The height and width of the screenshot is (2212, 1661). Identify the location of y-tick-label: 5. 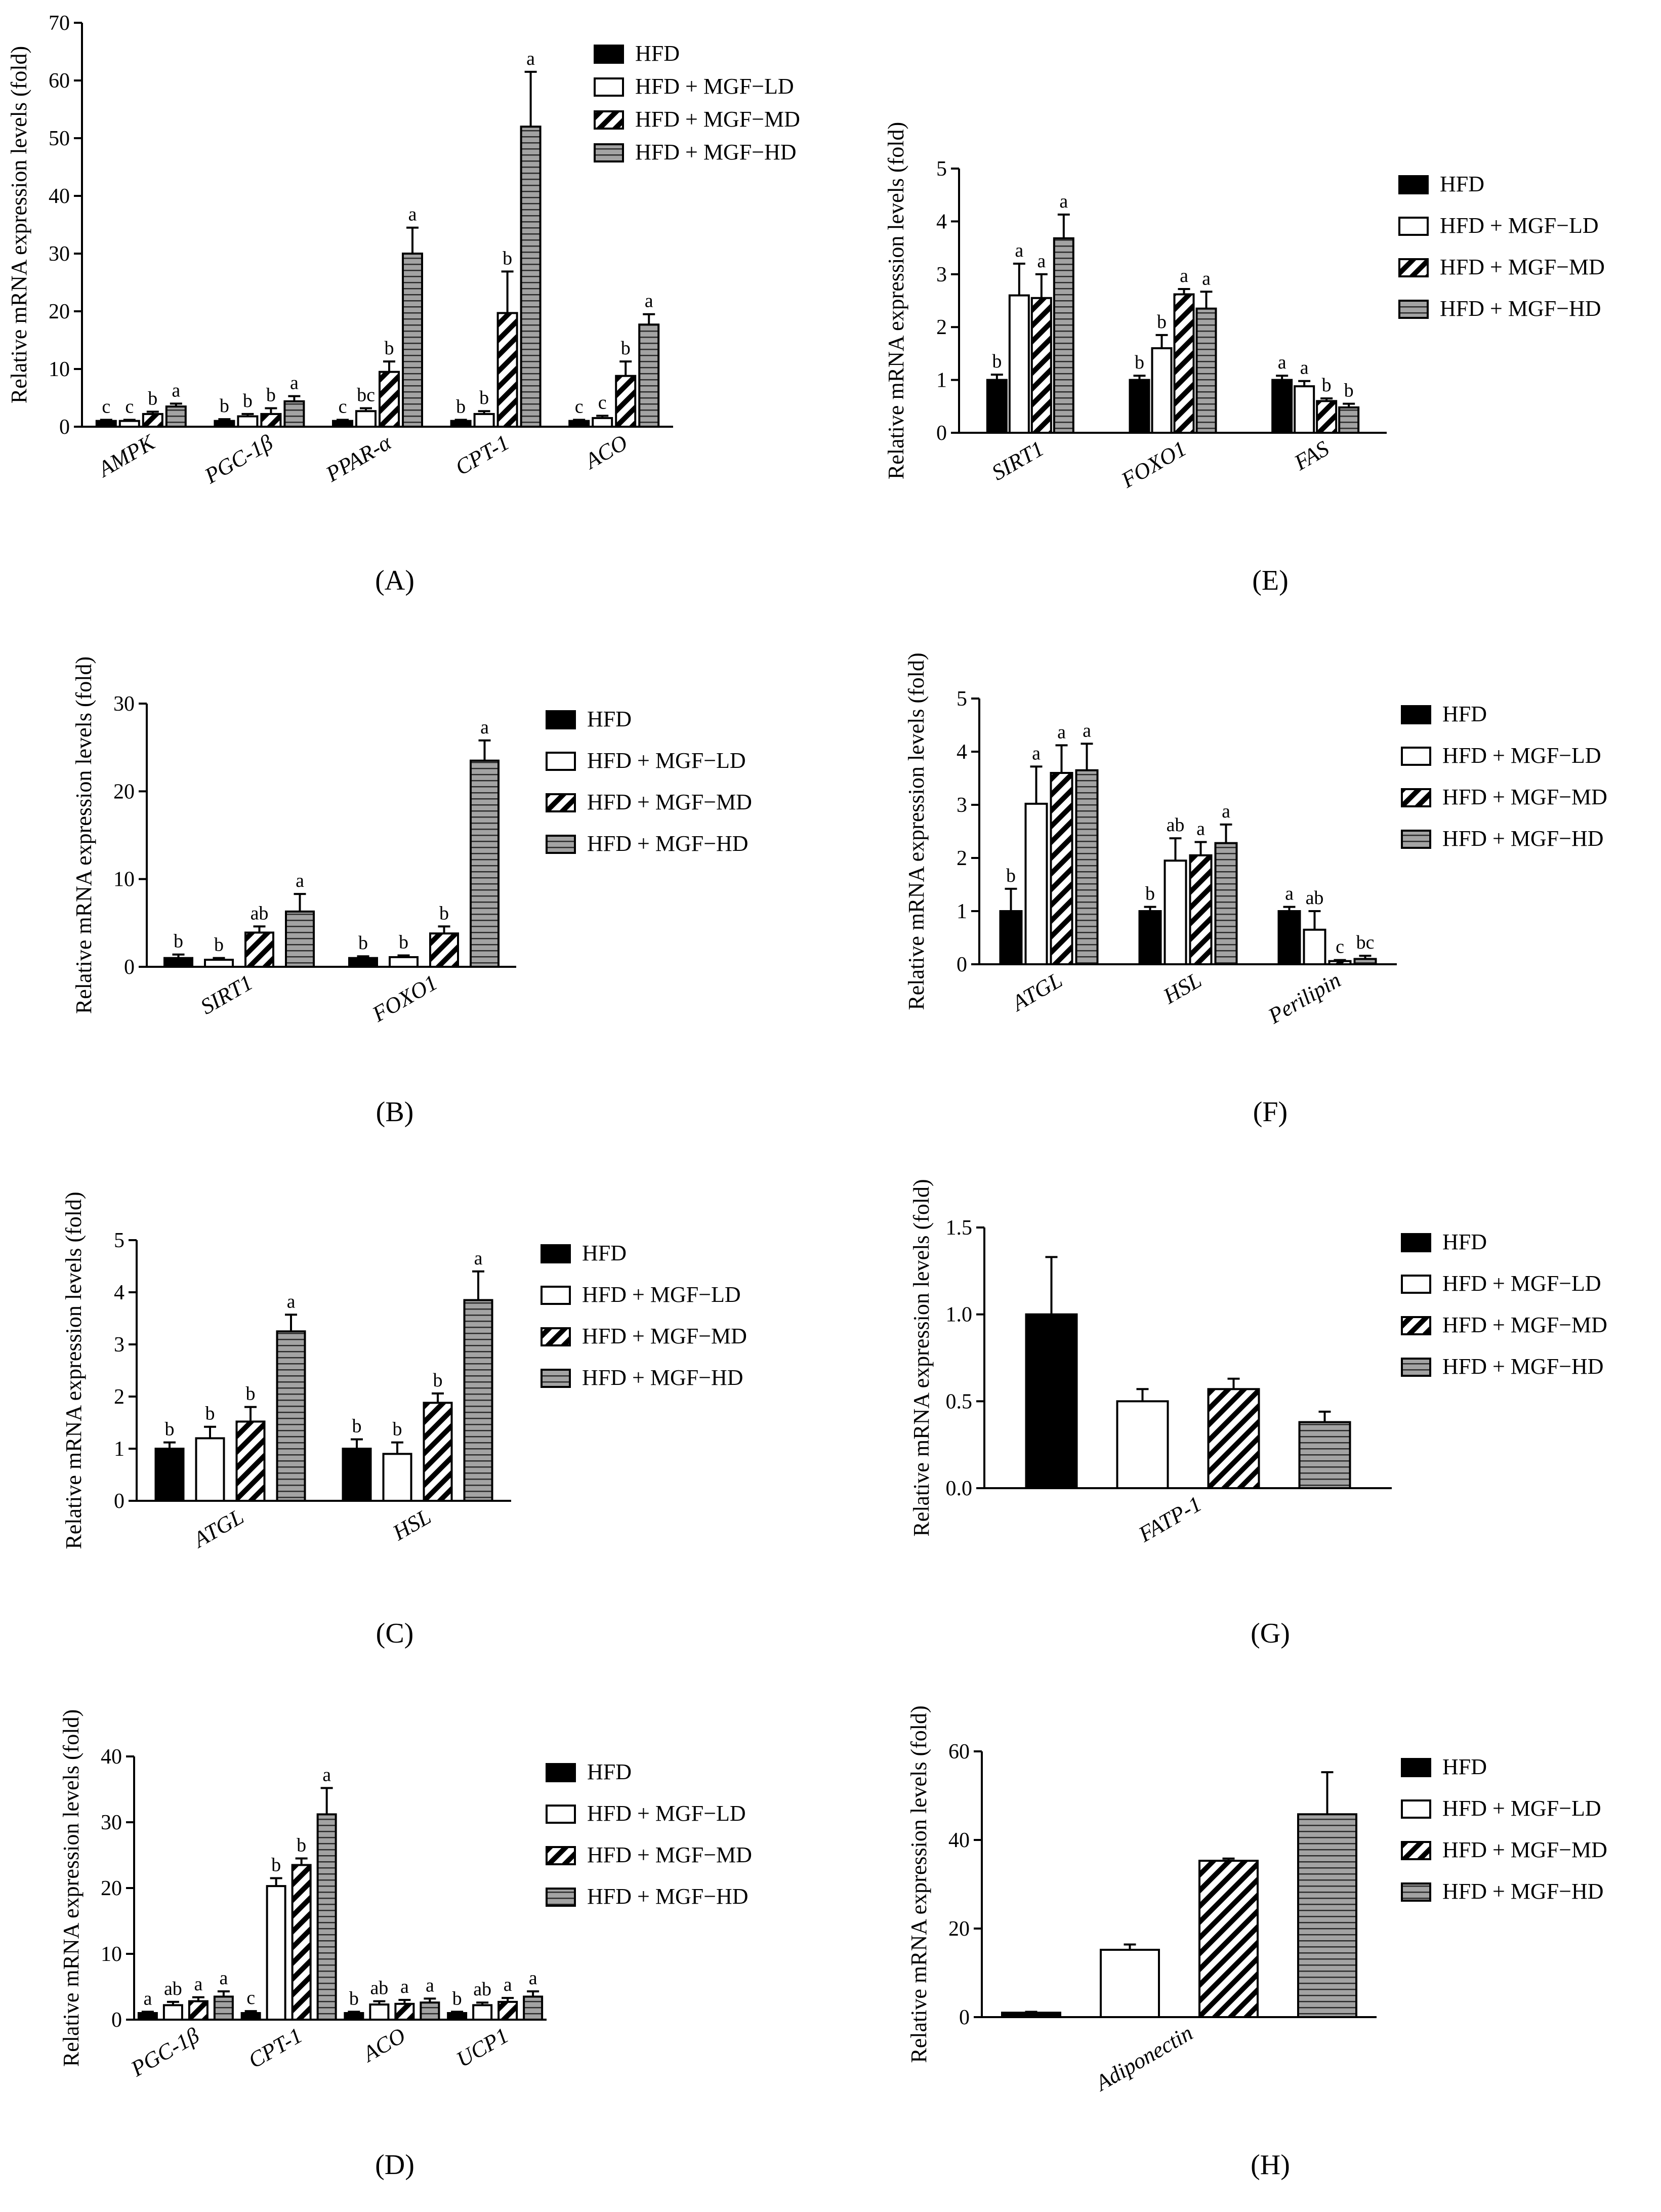
(119, 1240).